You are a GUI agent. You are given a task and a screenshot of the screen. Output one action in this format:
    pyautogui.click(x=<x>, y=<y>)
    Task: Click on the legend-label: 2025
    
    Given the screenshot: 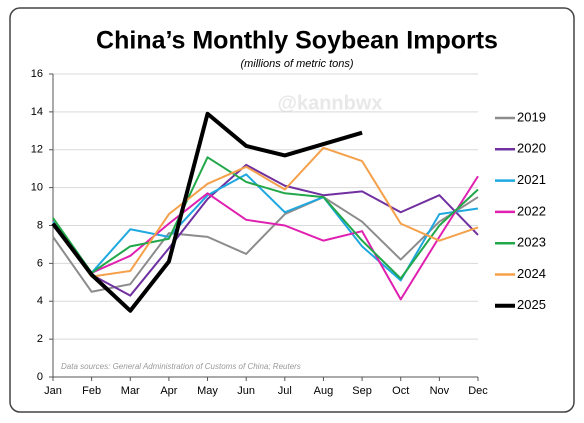 What is the action you would take?
    pyautogui.click(x=531, y=304)
    